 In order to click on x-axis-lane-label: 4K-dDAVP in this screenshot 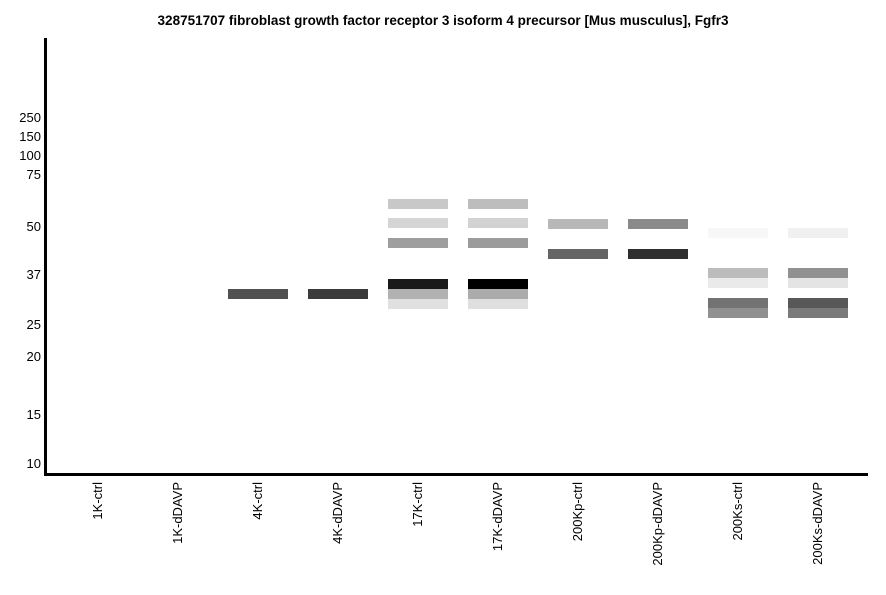, I will do `click(337, 513)`.